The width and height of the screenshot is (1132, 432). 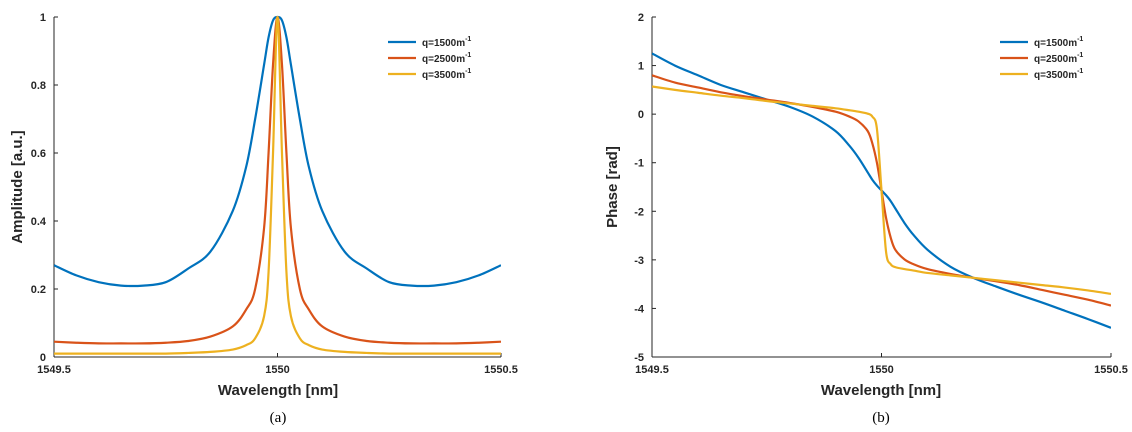 What do you see at coordinates (278, 418) in the screenshot?
I see `panel-caption: (a)` at bounding box center [278, 418].